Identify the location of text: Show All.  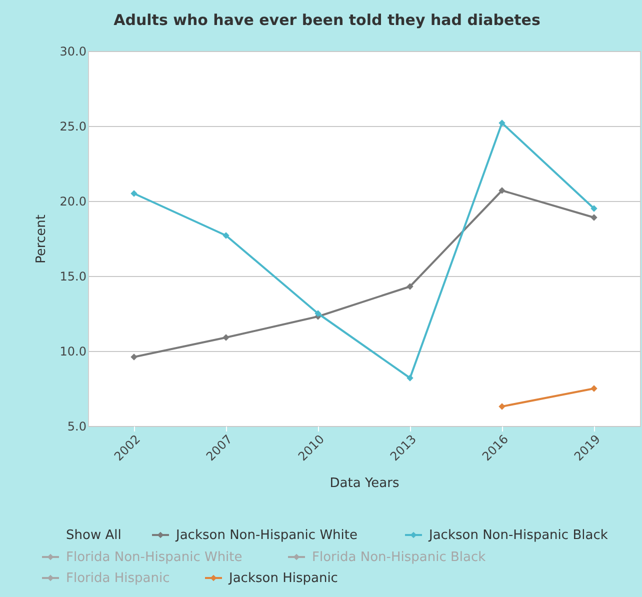
(94, 535).